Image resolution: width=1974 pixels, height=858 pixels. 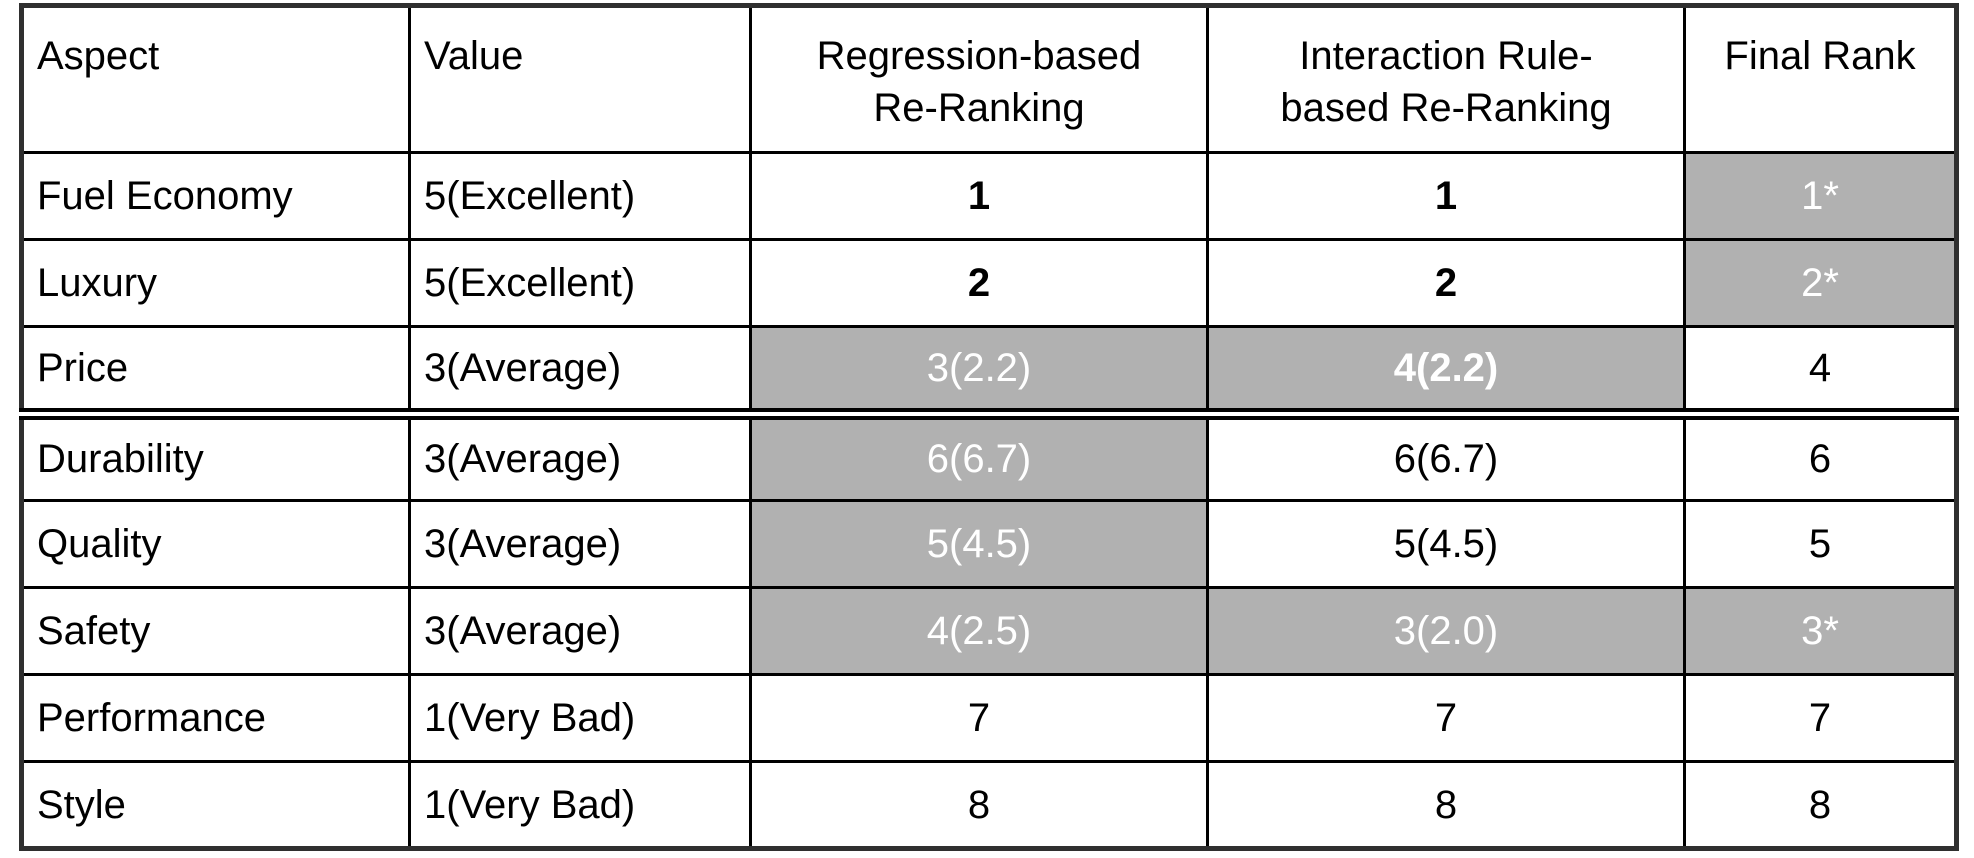 I want to click on regression-rank-cell: 7, so click(x=979, y=718).